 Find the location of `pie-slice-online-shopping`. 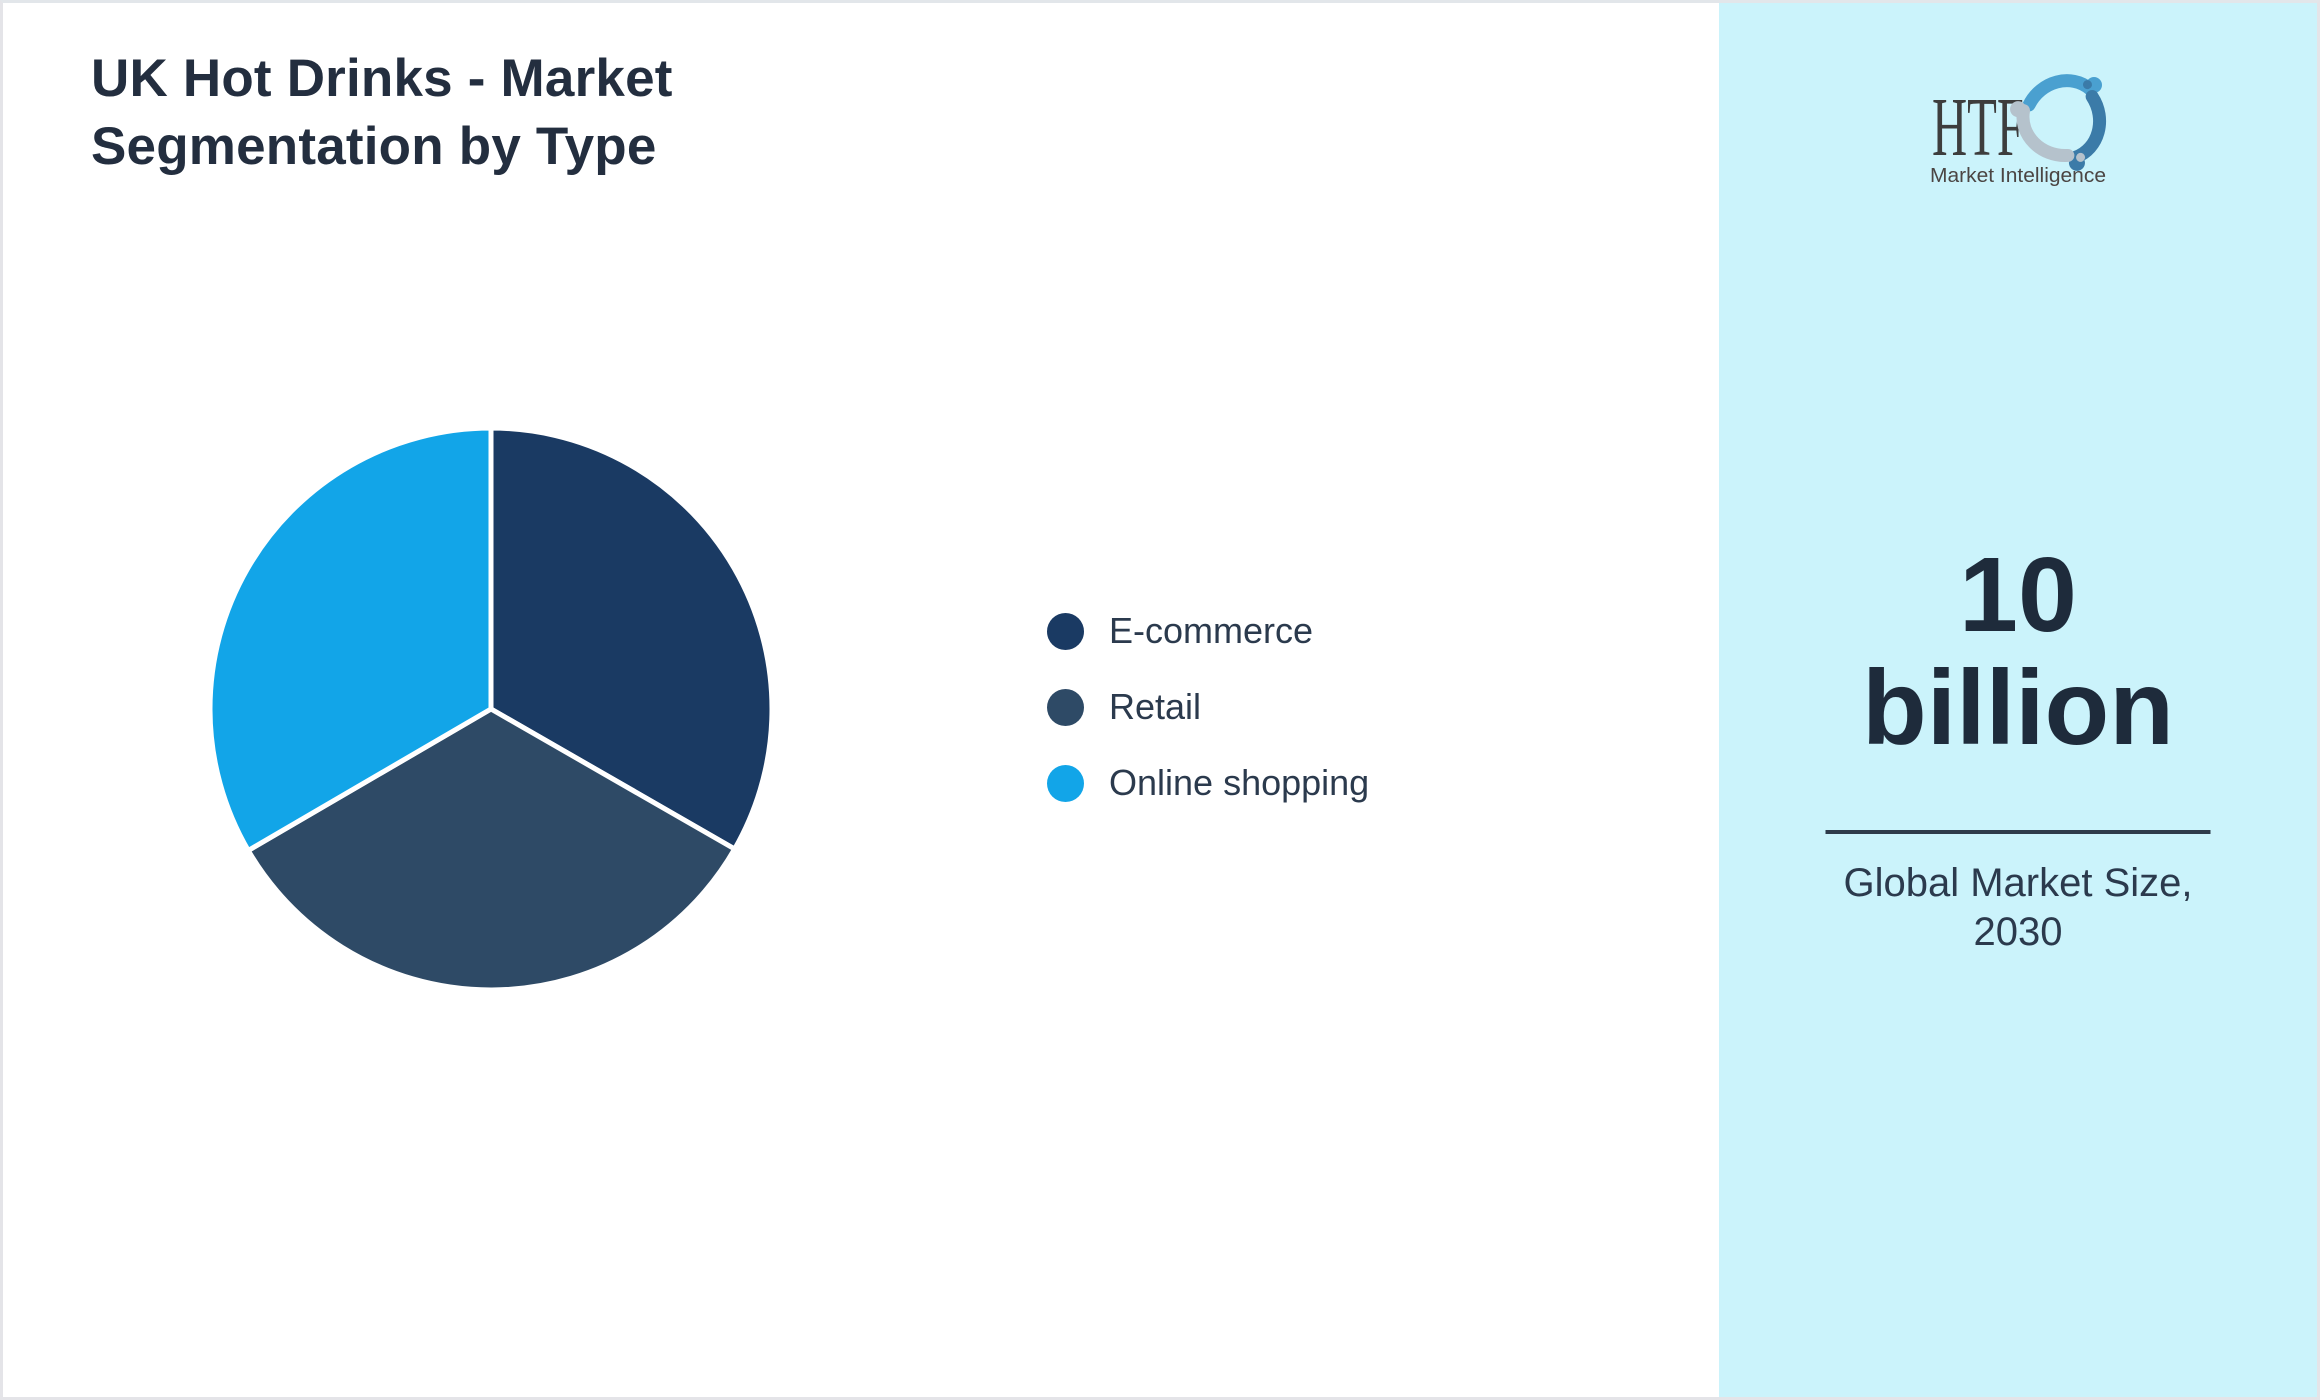

pie-slice-online-shopping is located at coordinates (350, 639).